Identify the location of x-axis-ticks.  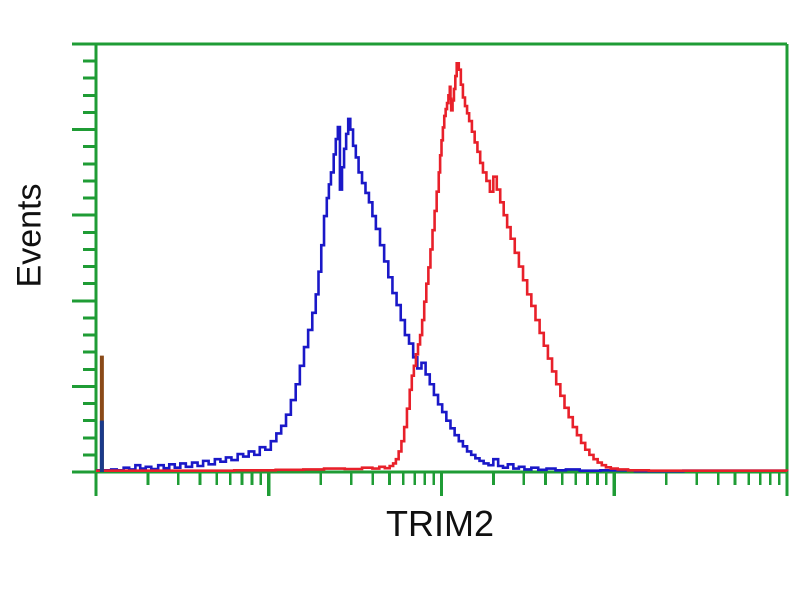
(441, 484).